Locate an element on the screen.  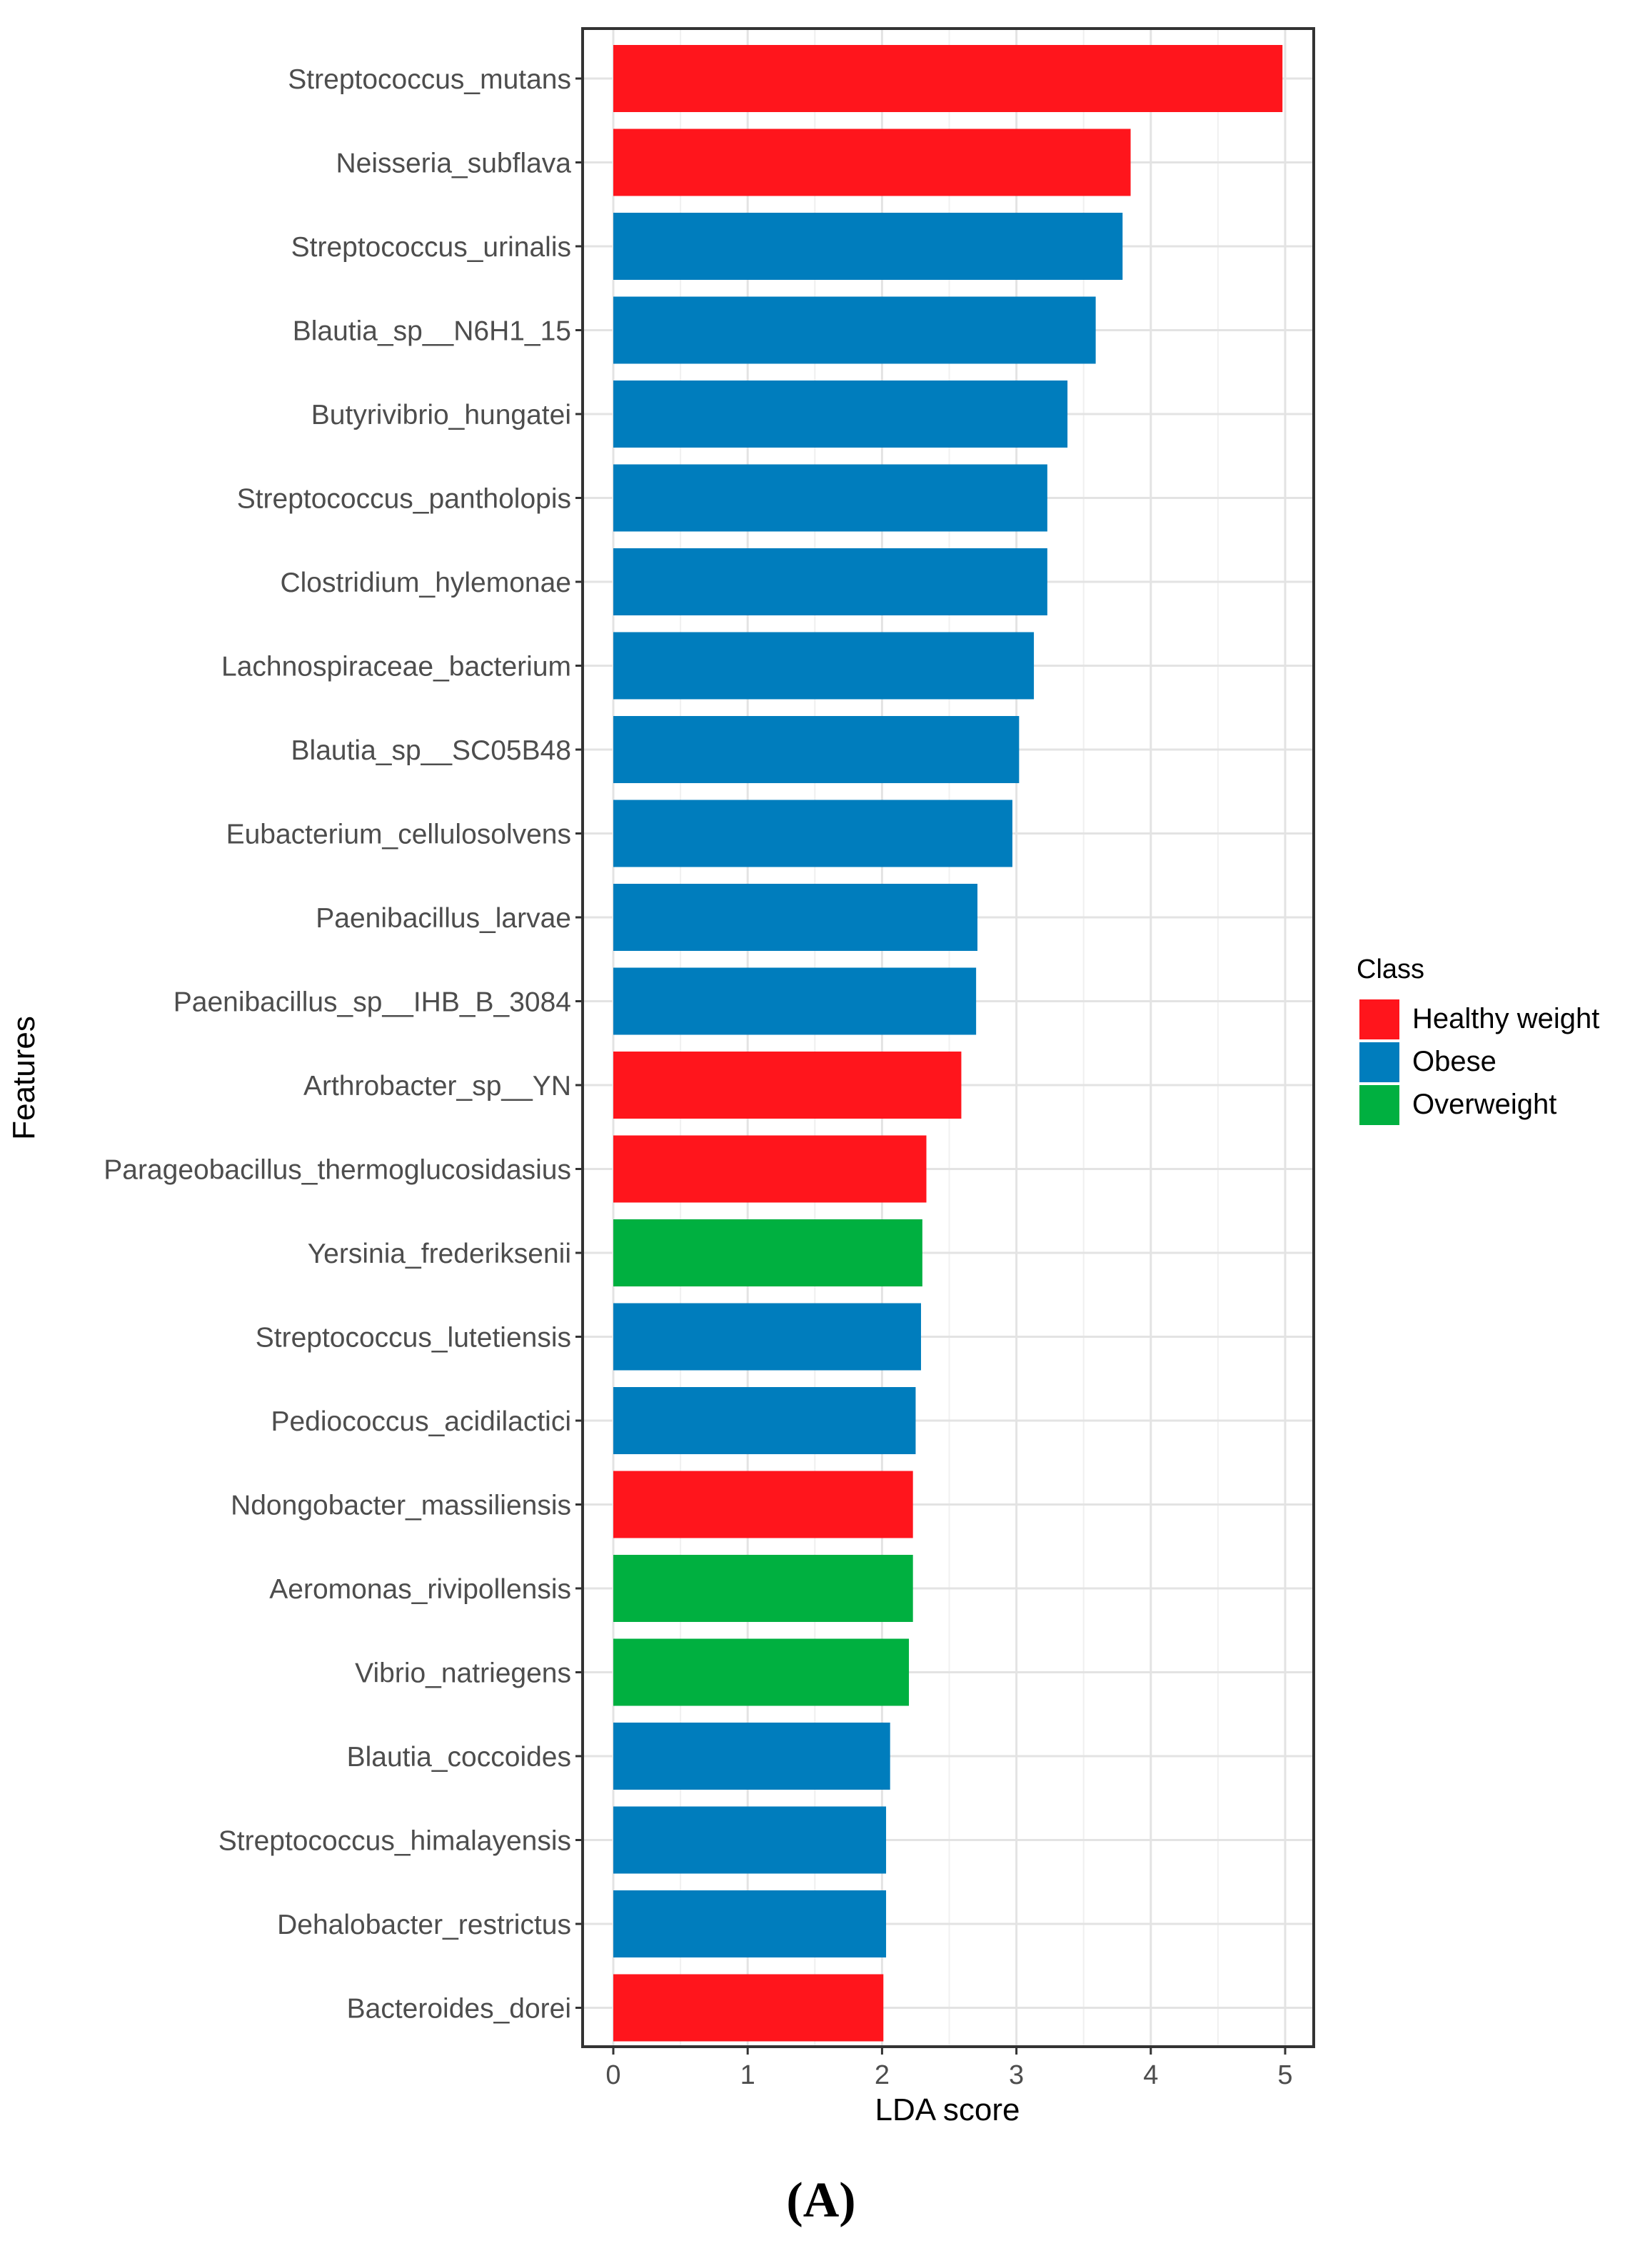
legend-label: Healthy weight is located at coordinates (1505, 1018).